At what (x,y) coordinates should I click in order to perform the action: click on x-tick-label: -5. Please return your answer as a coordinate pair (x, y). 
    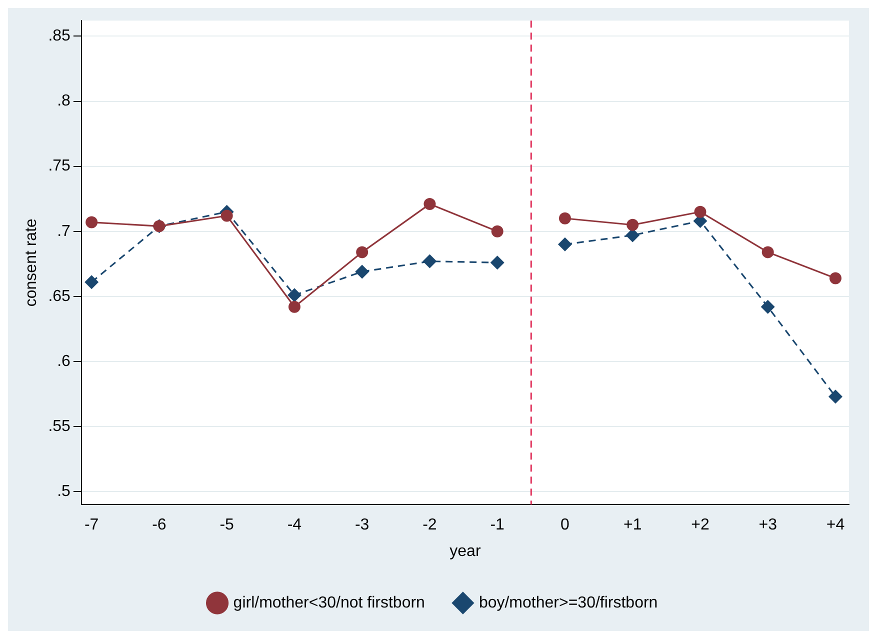
    Looking at the image, I should click on (227, 525).